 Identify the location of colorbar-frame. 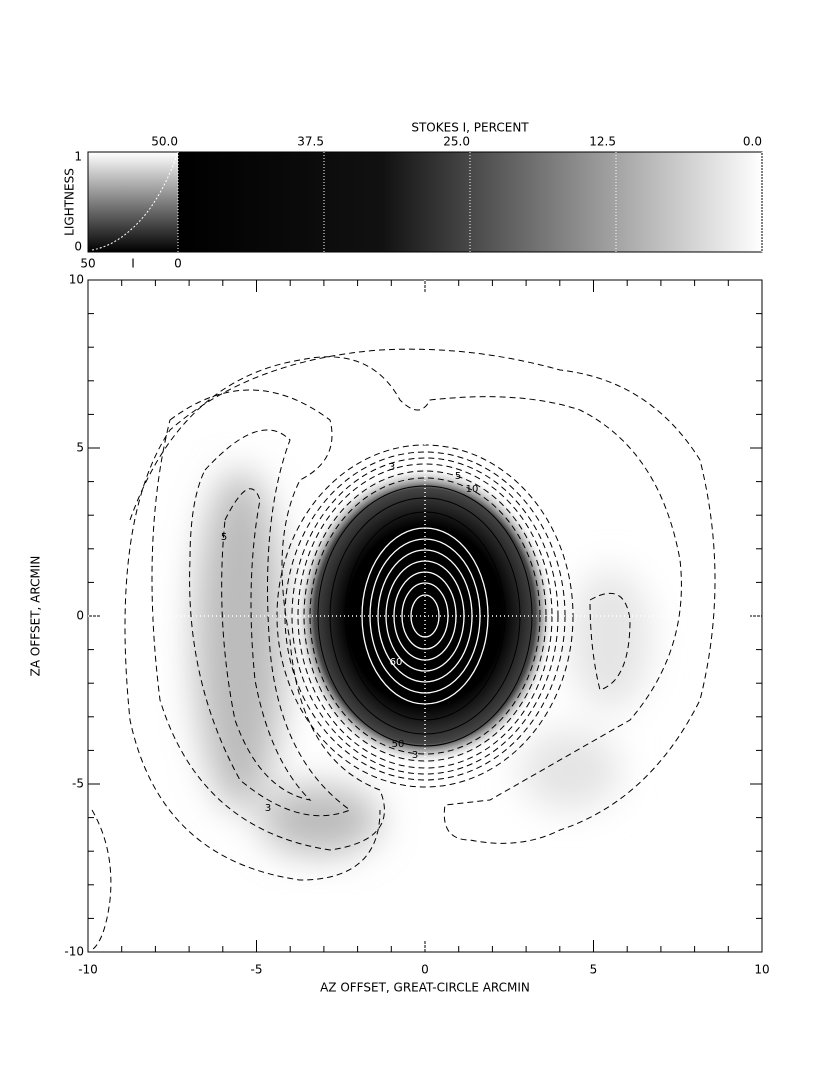
(425, 202).